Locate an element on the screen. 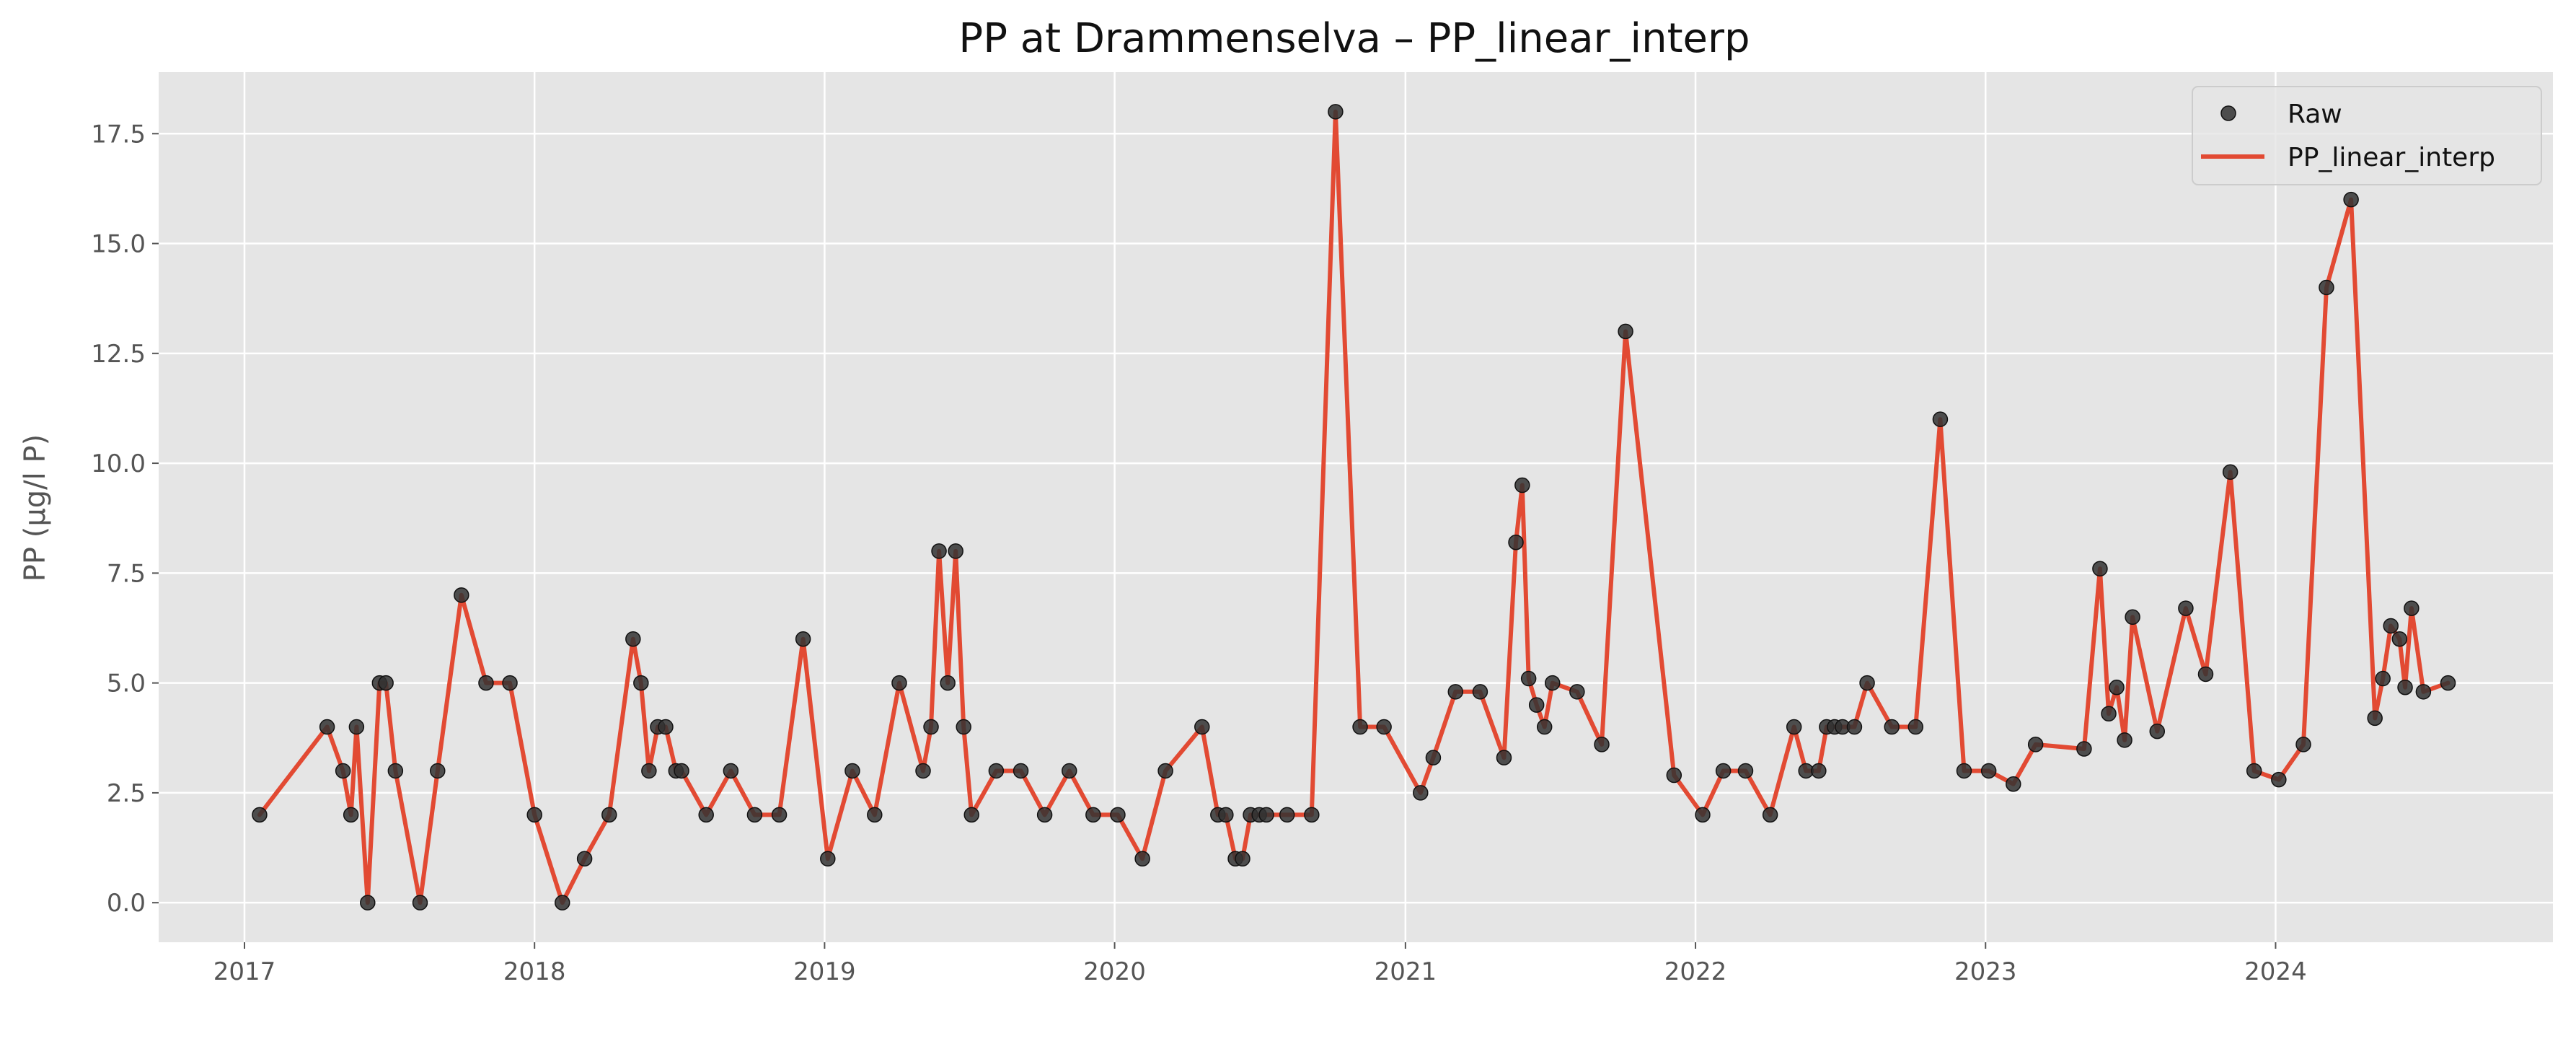 The image size is (2576, 1062). y-axis-title: PP (µg/l P) is located at coordinates (35, 508).